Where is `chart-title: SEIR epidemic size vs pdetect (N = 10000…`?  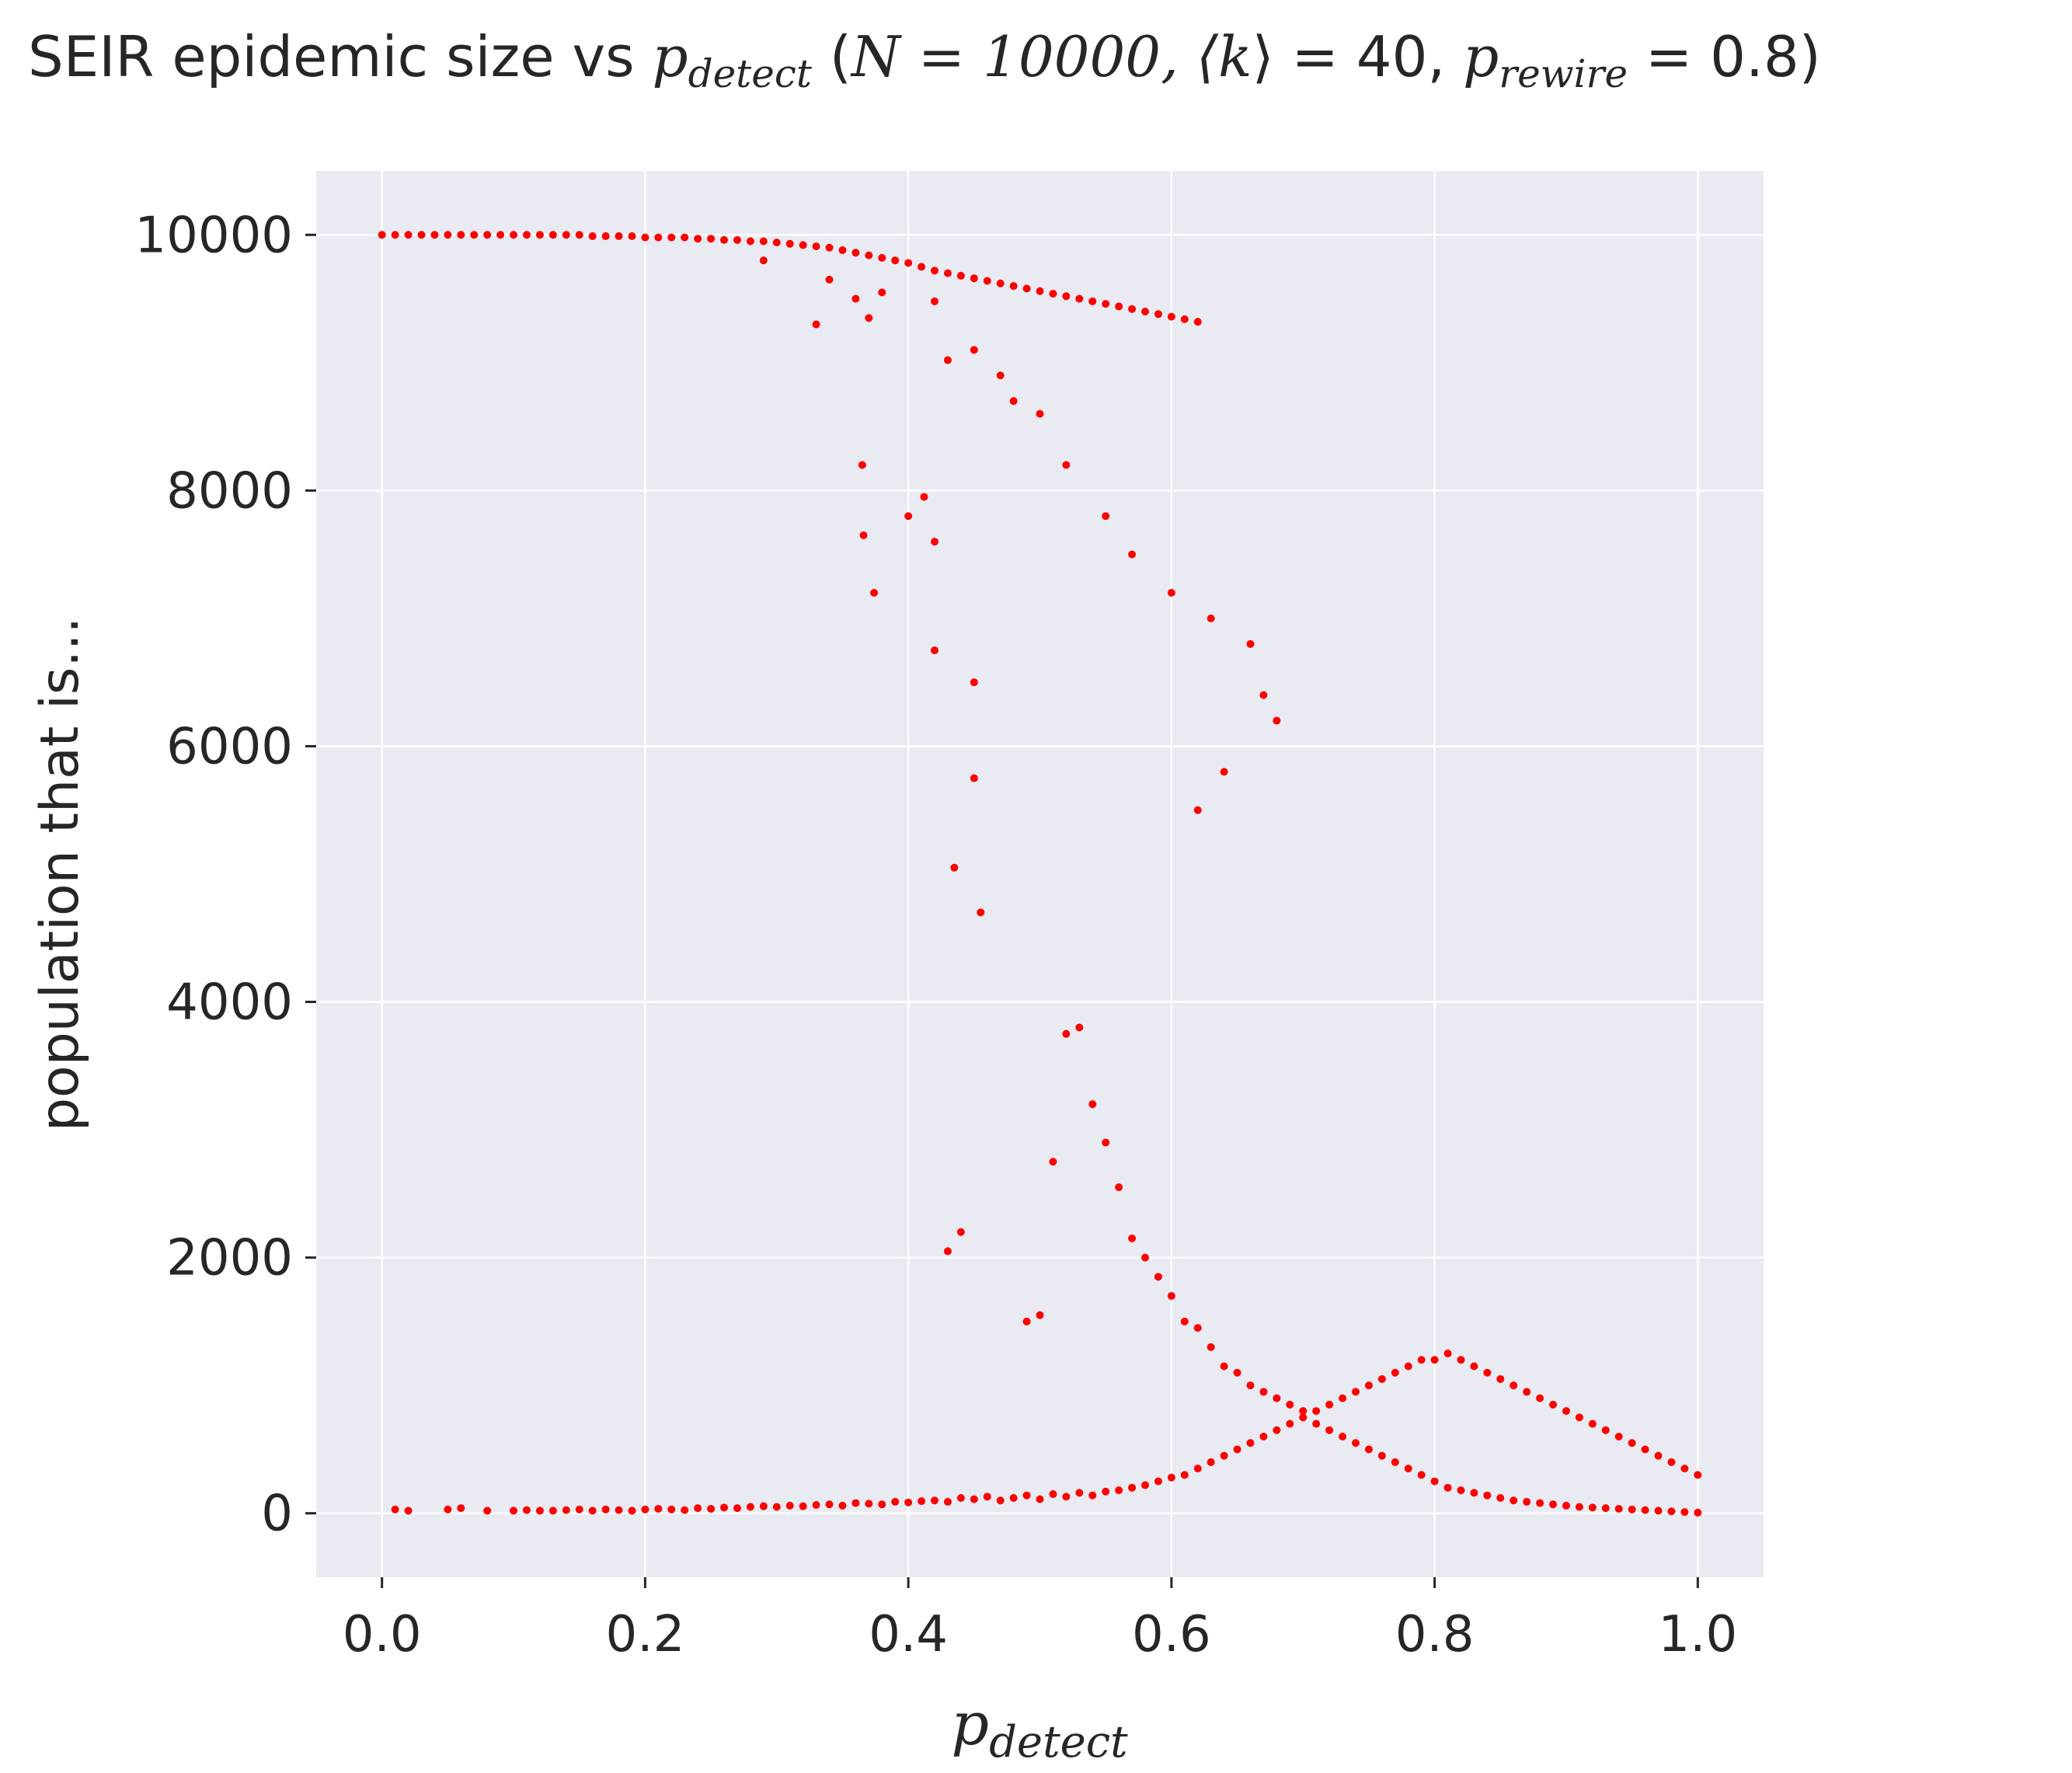 chart-title: SEIR epidemic size vs pdetect (N = 10000… is located at coordinates (924, 60).